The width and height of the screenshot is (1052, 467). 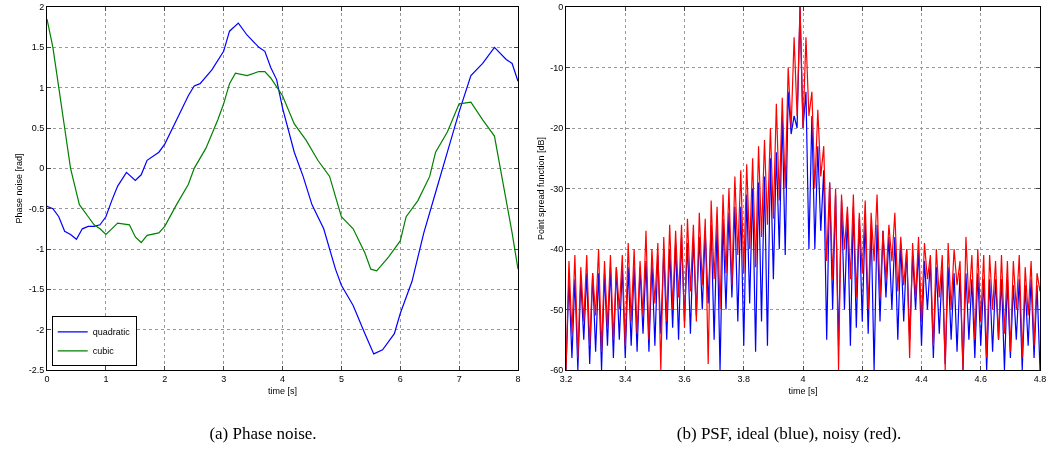 What do you see at coordinates (103, 351) in the screenshot?
I see `legend-label: cubic` at bounding box center [103, 351].